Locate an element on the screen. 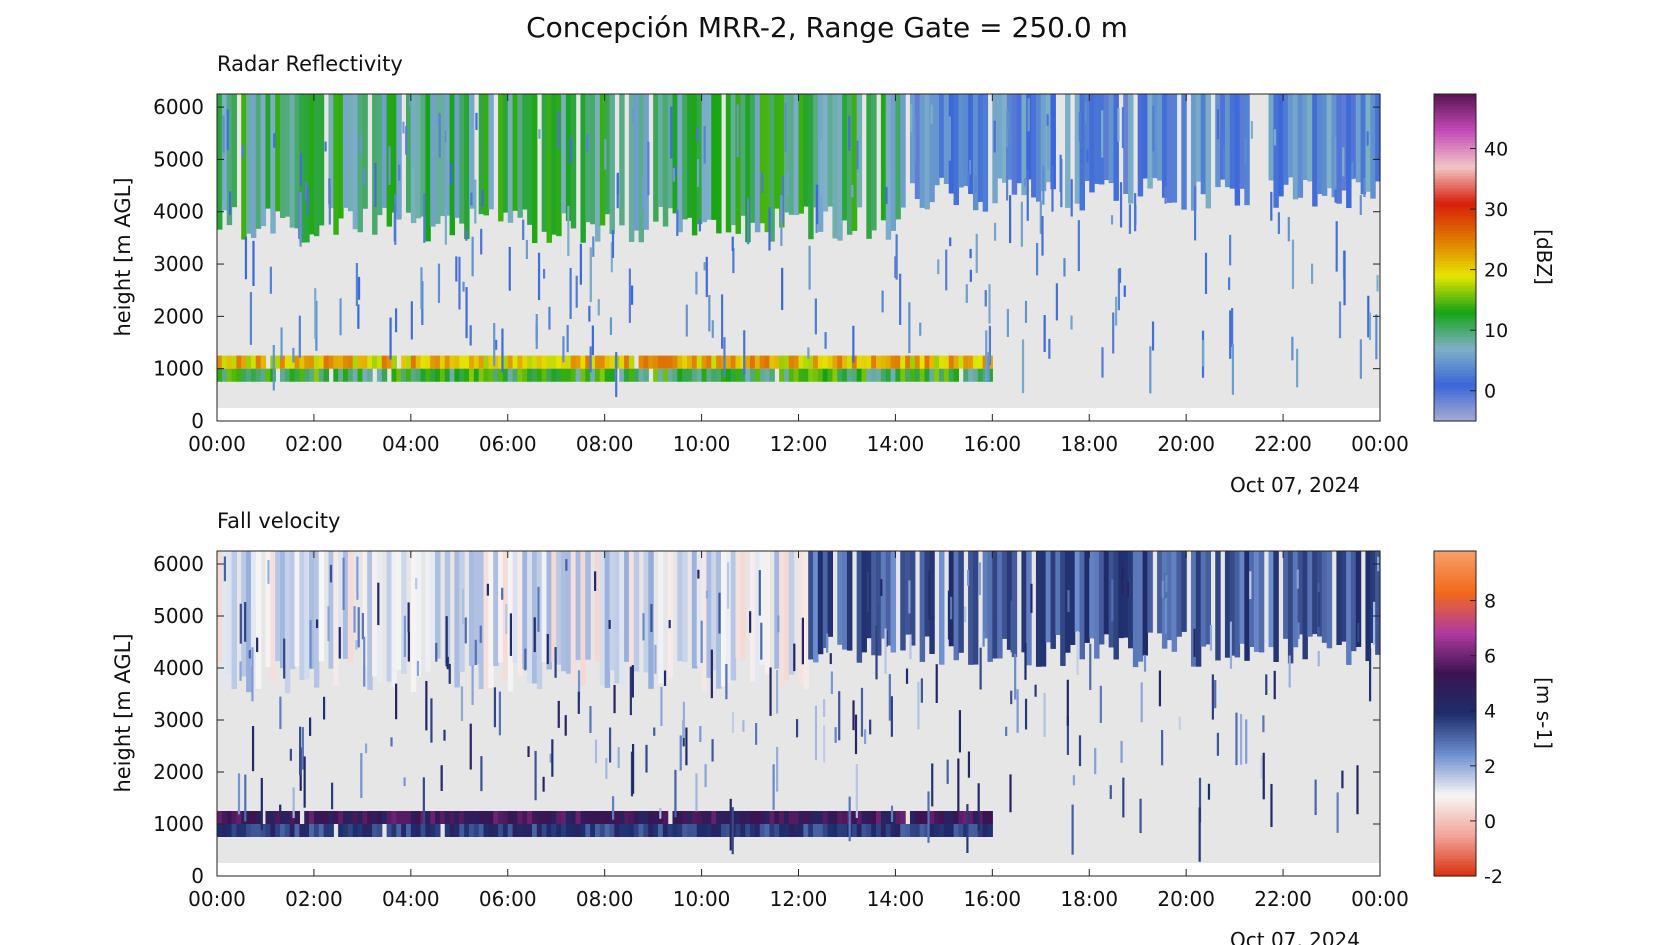 This screenshot has height=945, width=1654. x-tick-label: 06:00 is located at coordinates (508, 444).